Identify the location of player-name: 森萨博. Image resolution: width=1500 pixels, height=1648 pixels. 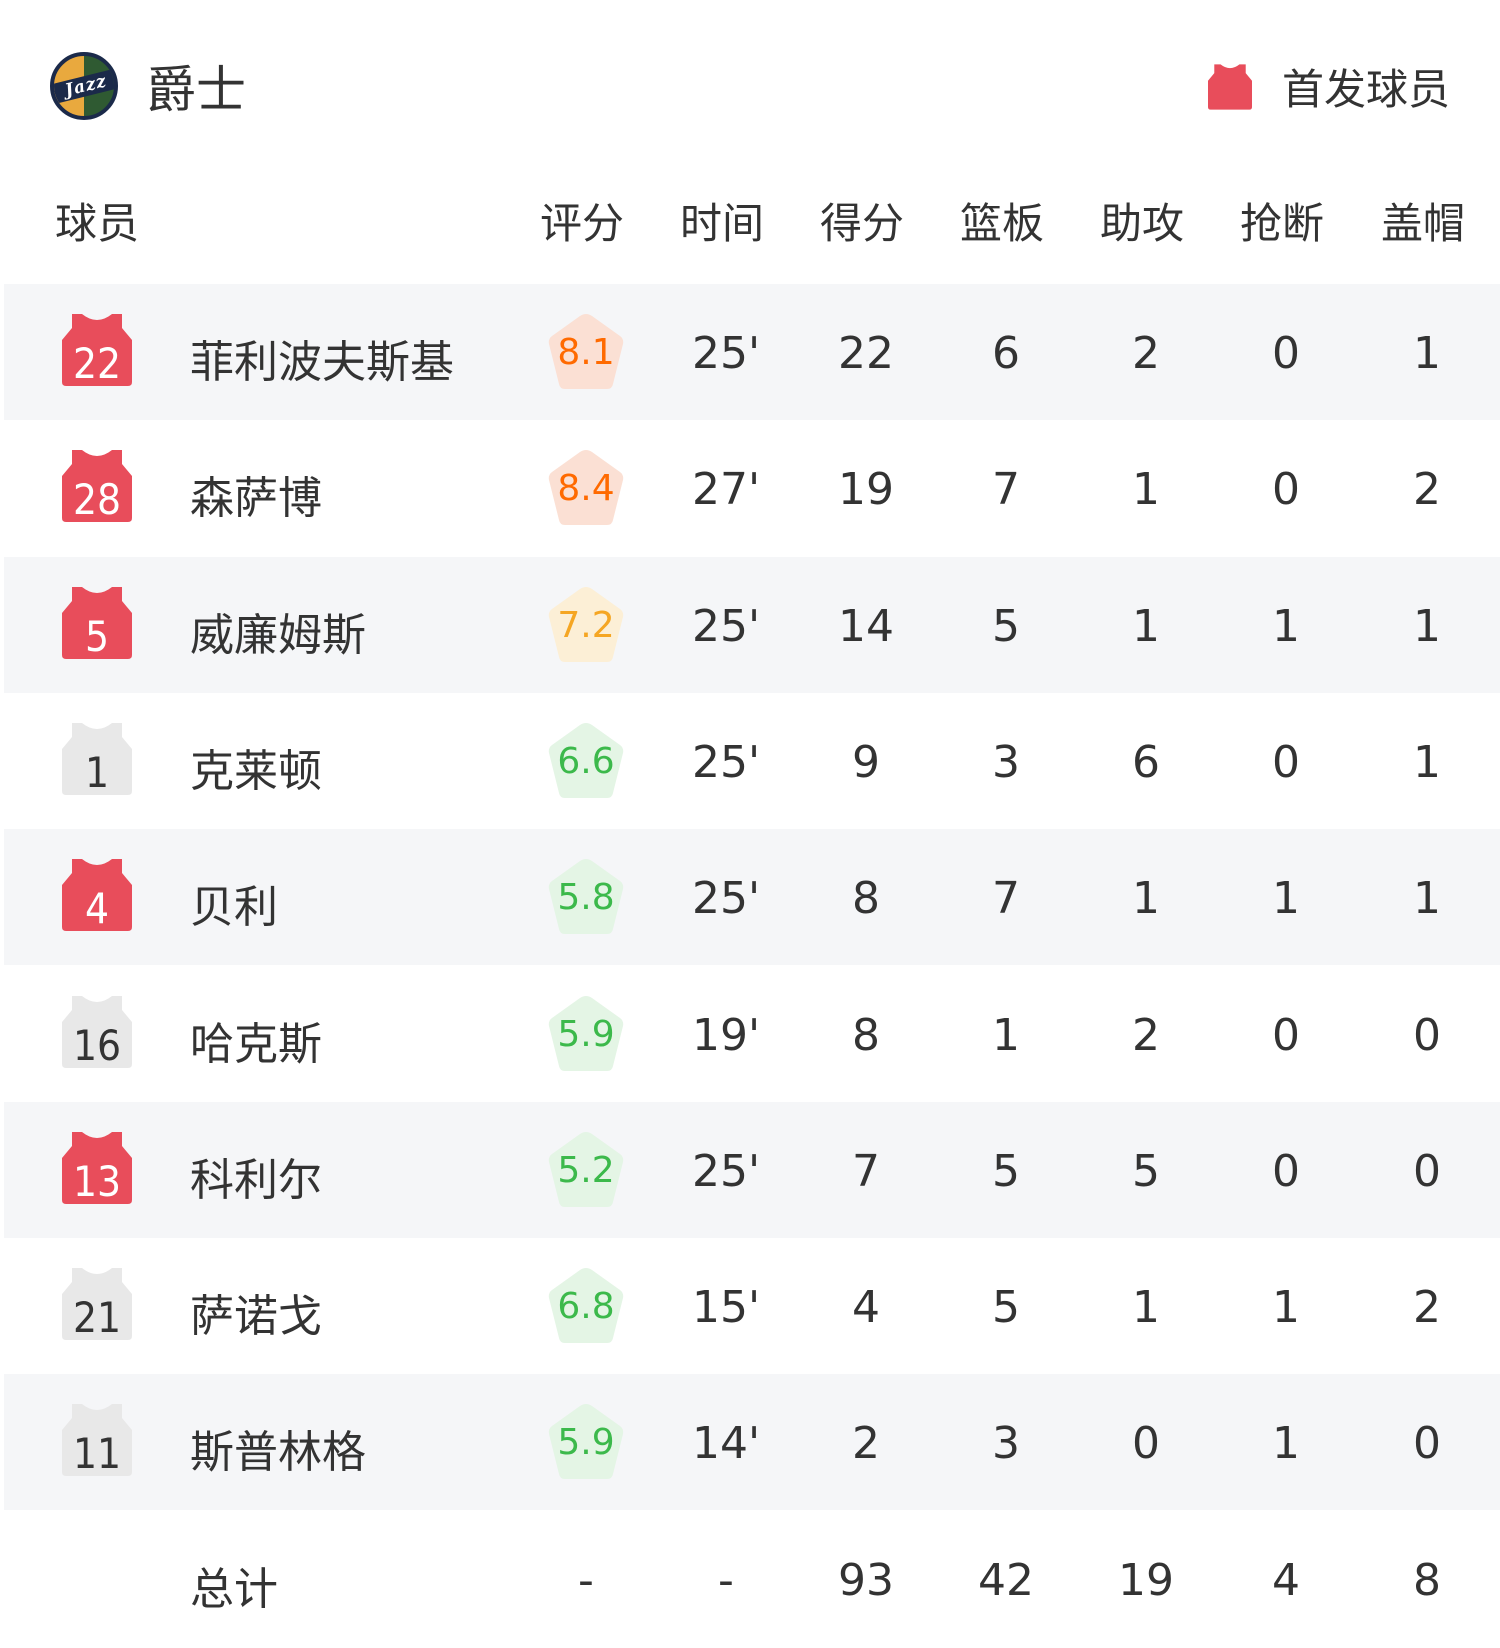
(256, 499).